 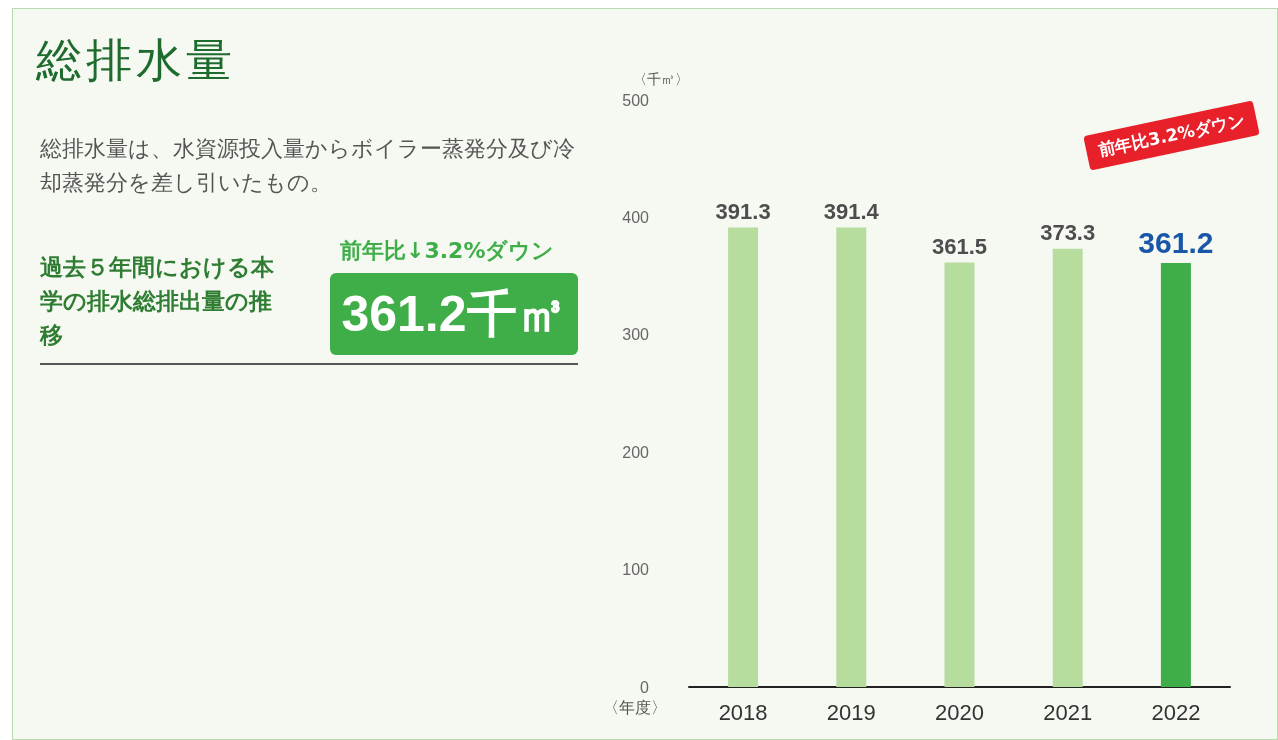 What do you see at coordinates (959, 247) in the screenshot?
I see `data-label: 361.5` at bounding box center [959, 247].